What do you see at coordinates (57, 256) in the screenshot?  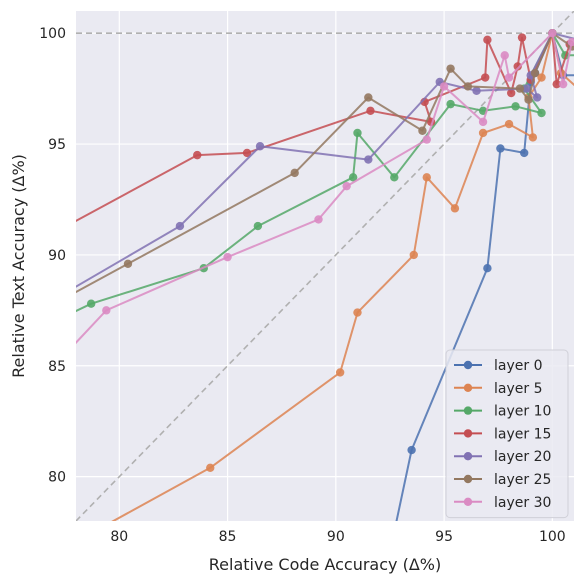 I see `y-tick-label: 90` at bounding box center [57, 256].